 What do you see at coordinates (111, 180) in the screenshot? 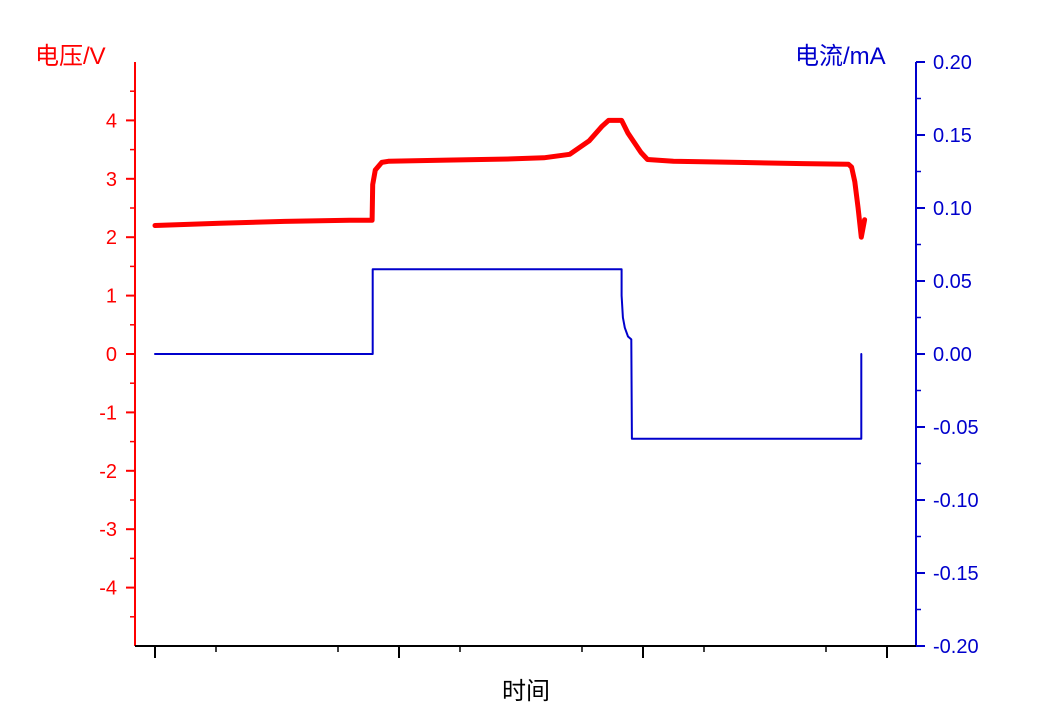
I see `left-y-tick-label: 3` at bounding box center [111, 180].